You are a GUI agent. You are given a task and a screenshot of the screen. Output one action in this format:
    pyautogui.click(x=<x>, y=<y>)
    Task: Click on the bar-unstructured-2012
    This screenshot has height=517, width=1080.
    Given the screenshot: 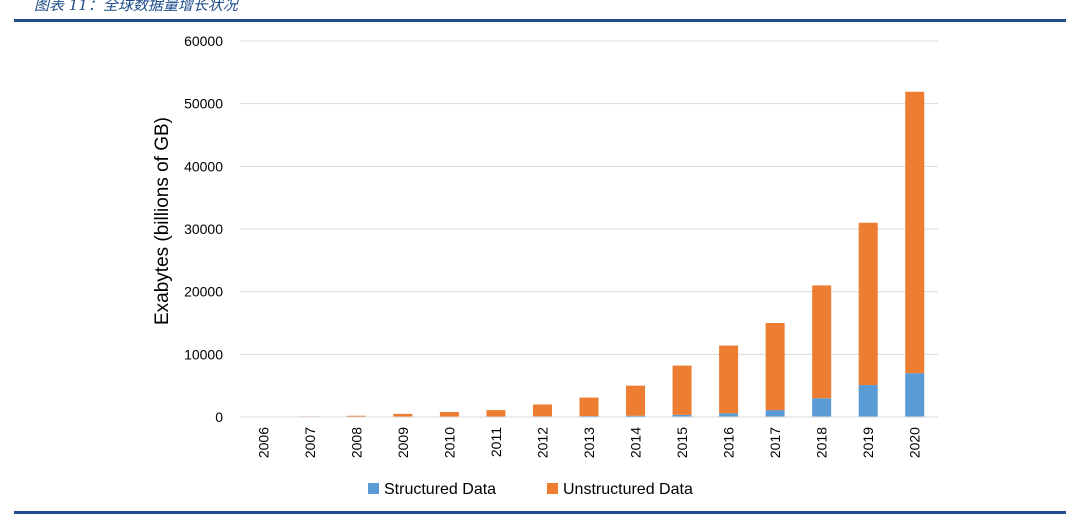 What is the action you would take?
    pyautogui.click(x=542, y=410)
    